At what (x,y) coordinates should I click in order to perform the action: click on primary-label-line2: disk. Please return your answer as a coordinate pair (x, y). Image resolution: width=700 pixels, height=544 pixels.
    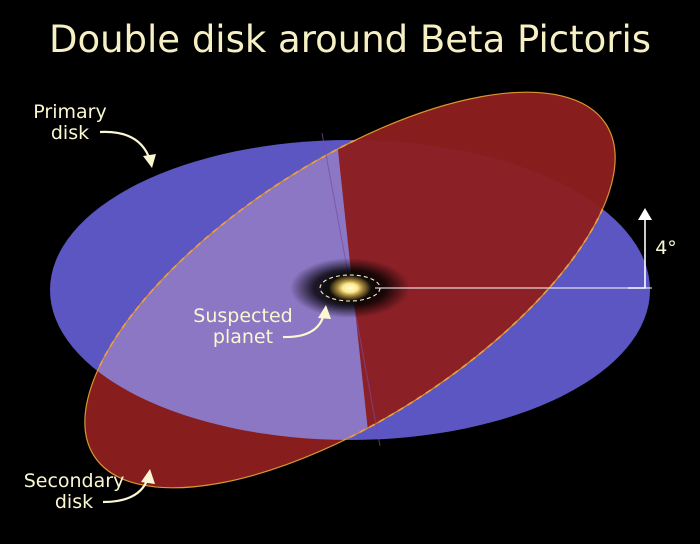
    Looking at the image, I should click on (70, 133).